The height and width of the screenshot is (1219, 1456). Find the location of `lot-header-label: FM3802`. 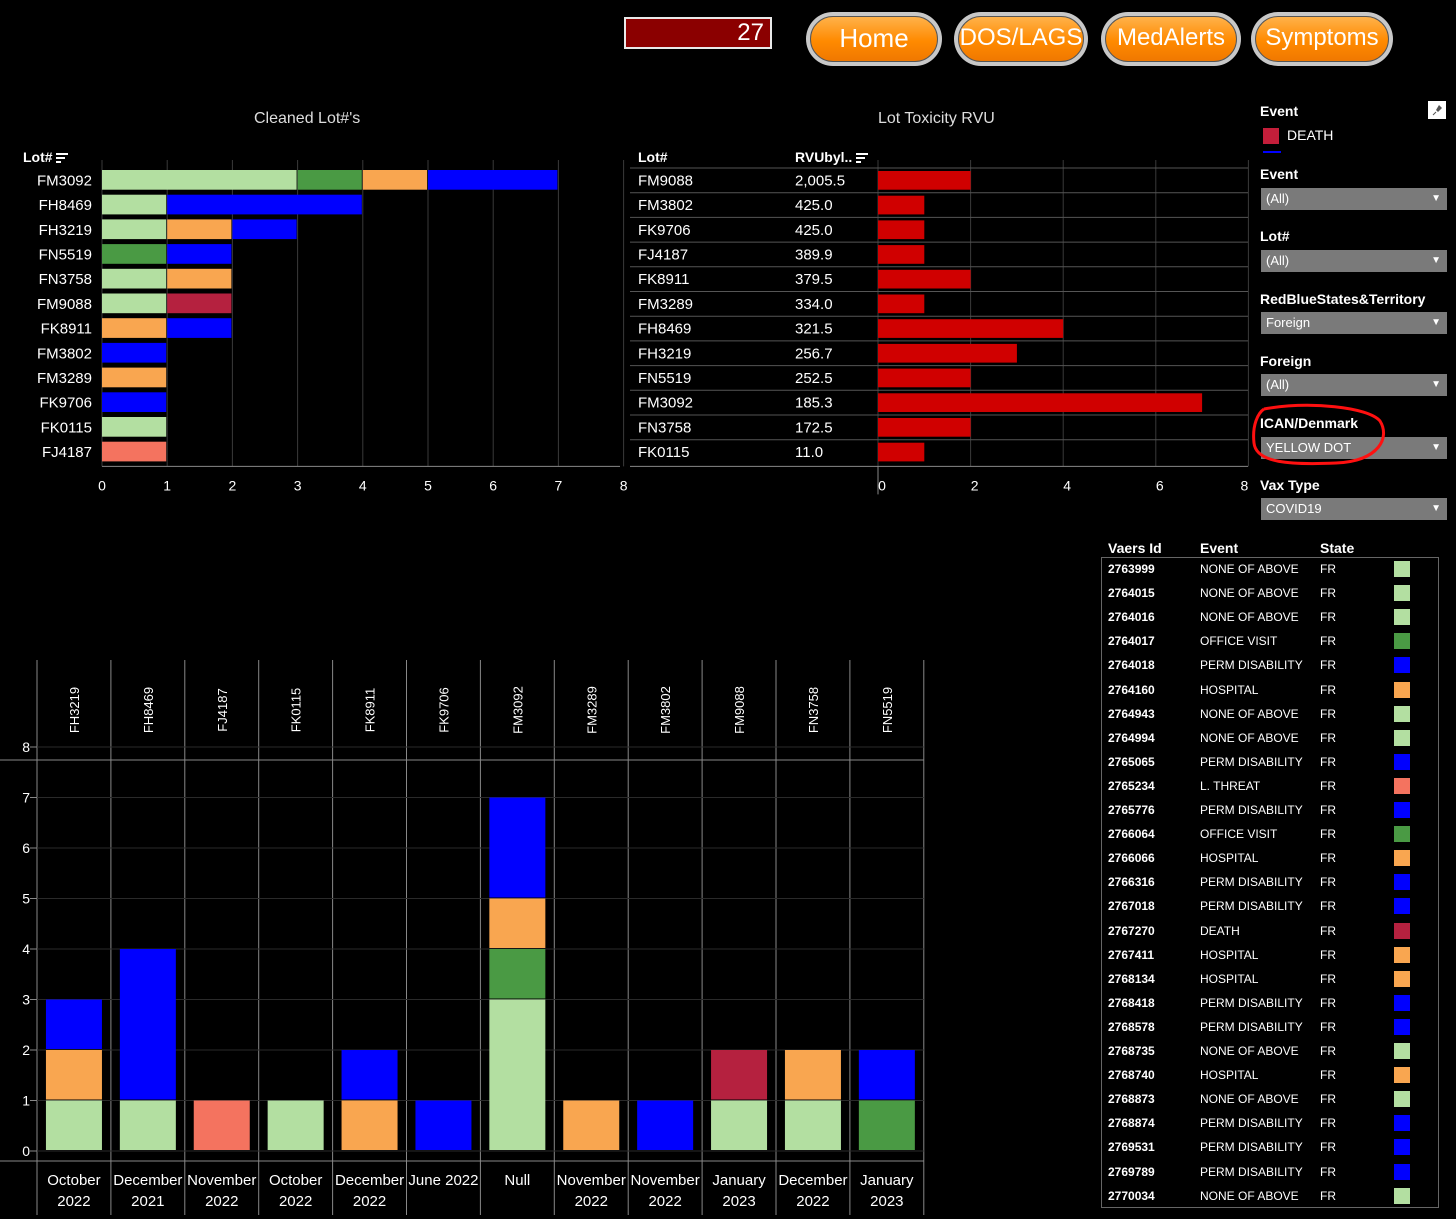

lot-header-label: FM3802 is located at coordinates (665, 710).